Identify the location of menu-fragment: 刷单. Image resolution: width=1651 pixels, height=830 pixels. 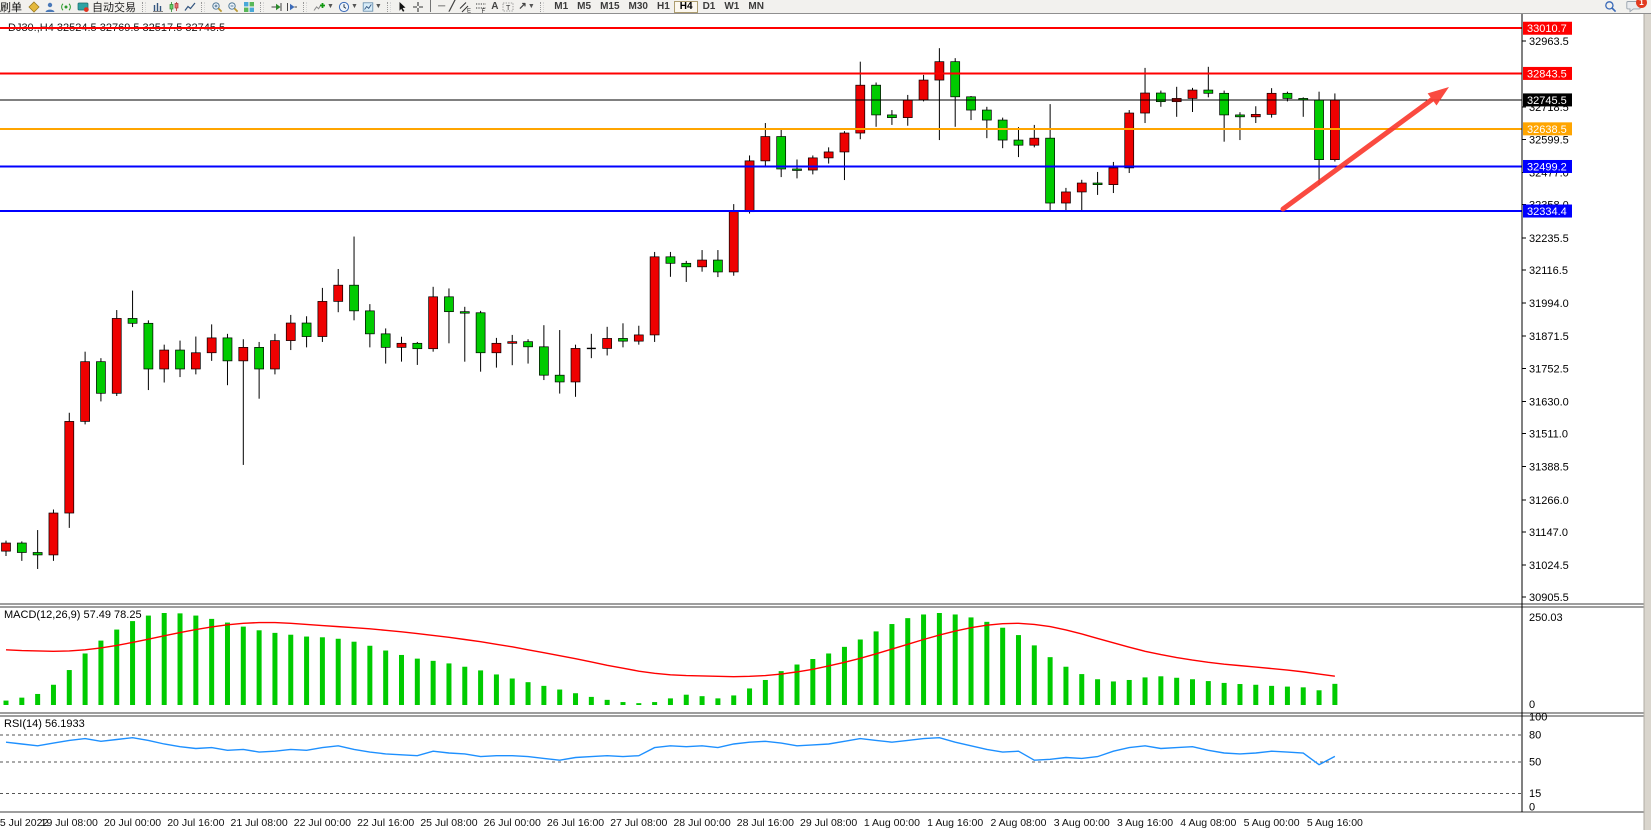
(11, 7).